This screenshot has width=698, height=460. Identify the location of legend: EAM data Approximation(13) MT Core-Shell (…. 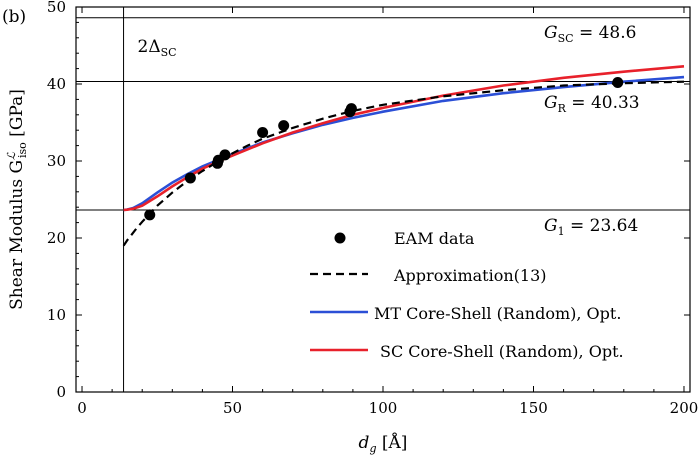
(467, 295).